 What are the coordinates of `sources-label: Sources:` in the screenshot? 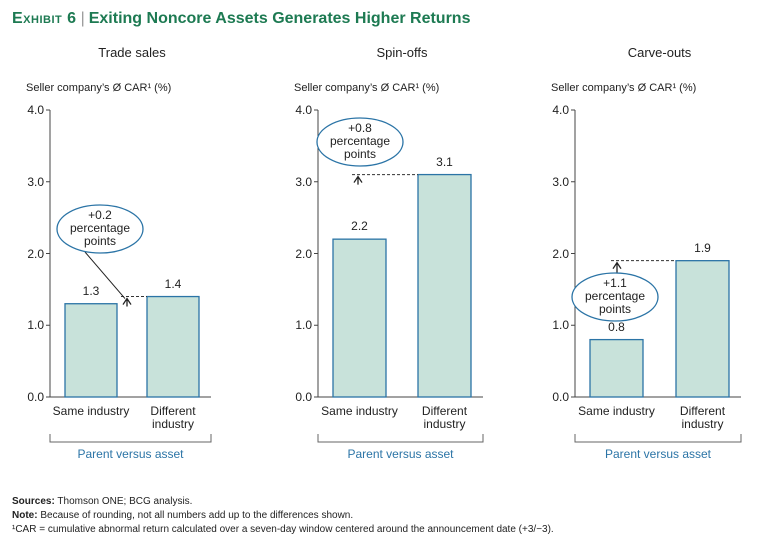 It's located at (33, 501).